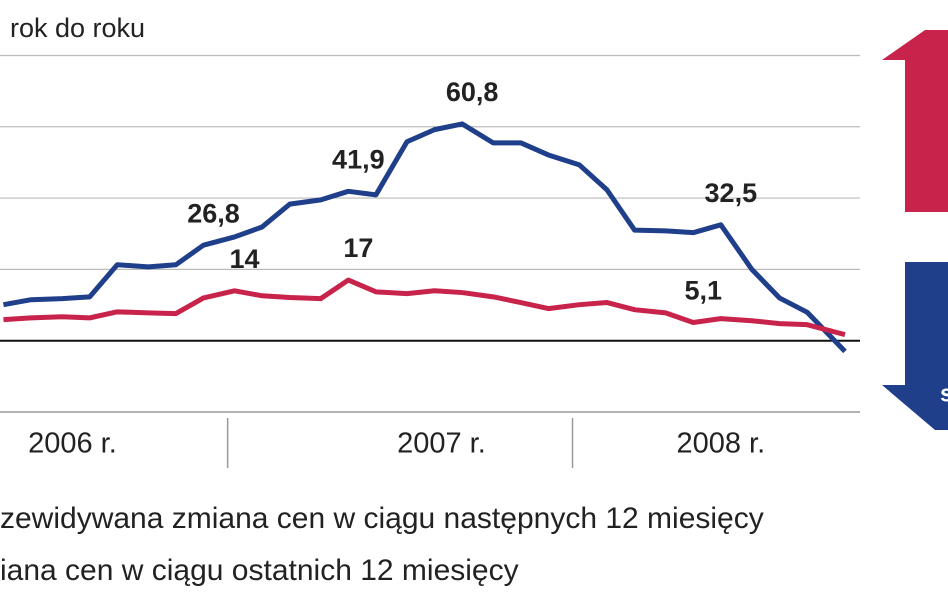  What do you see at coordinates (720, 444) in the screenshot?
I see `x-tick-label: 2008 r.` at bounding box center [720, 444].